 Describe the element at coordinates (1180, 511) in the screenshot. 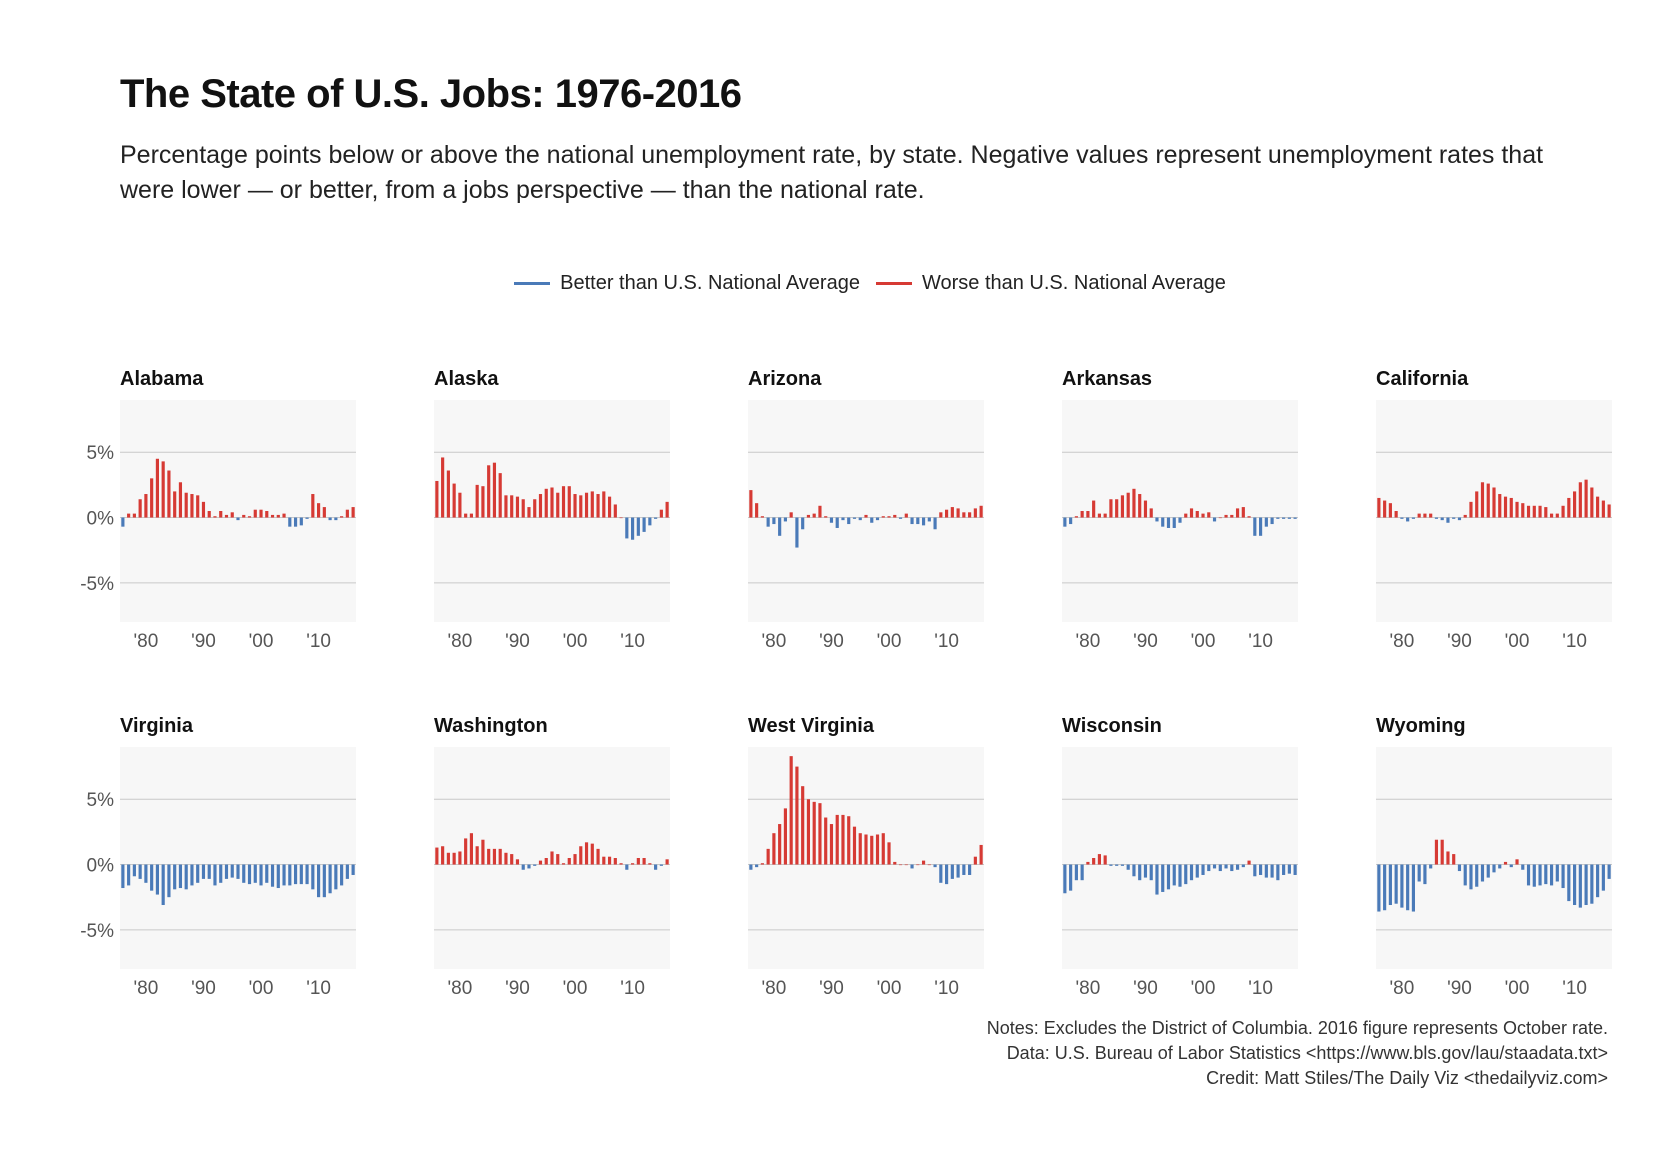

I see `plot-background` at that location.